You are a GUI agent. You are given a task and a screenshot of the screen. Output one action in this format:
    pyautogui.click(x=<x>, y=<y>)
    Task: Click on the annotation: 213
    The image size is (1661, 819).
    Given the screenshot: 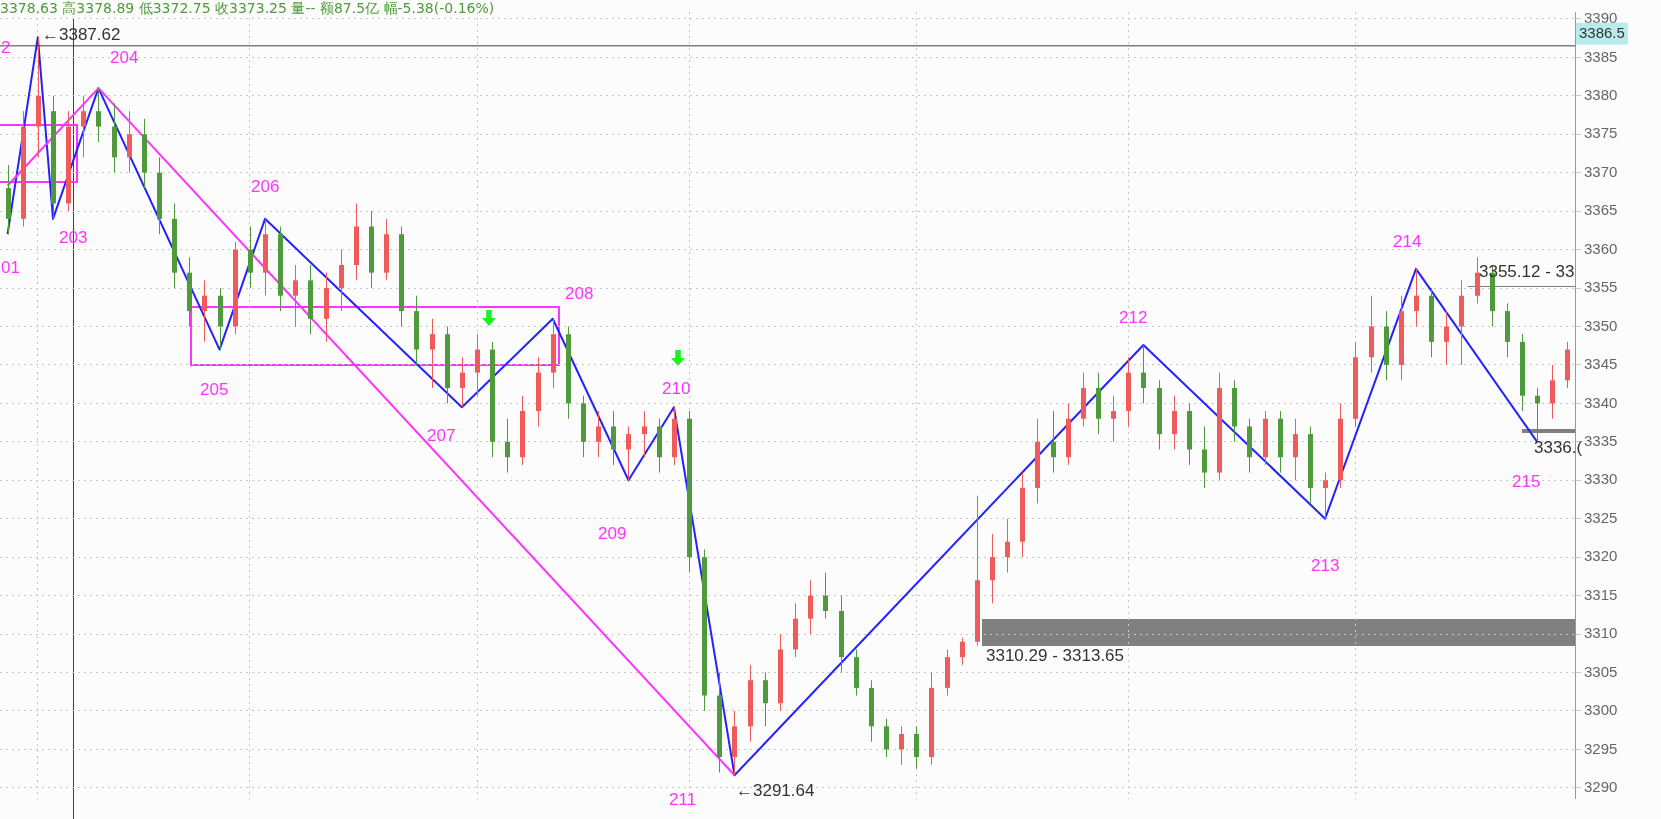 What is the action you would take?
    pyautogui.click(x=1325, y=565)
    